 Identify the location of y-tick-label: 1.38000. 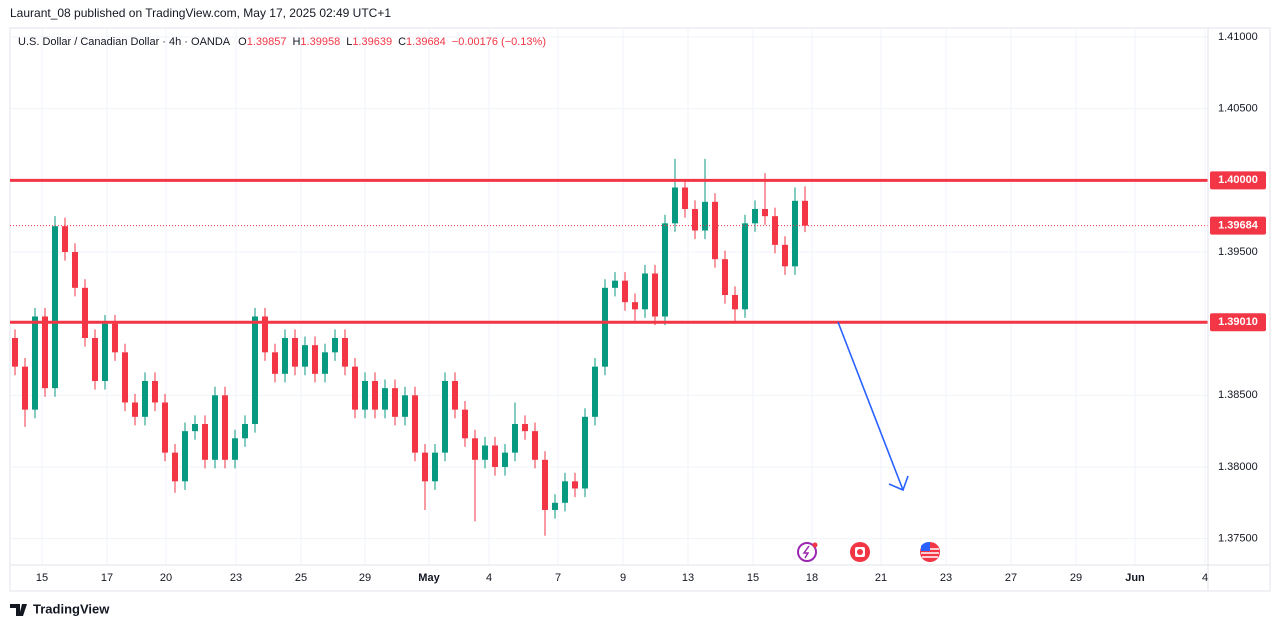
(1238, 467).